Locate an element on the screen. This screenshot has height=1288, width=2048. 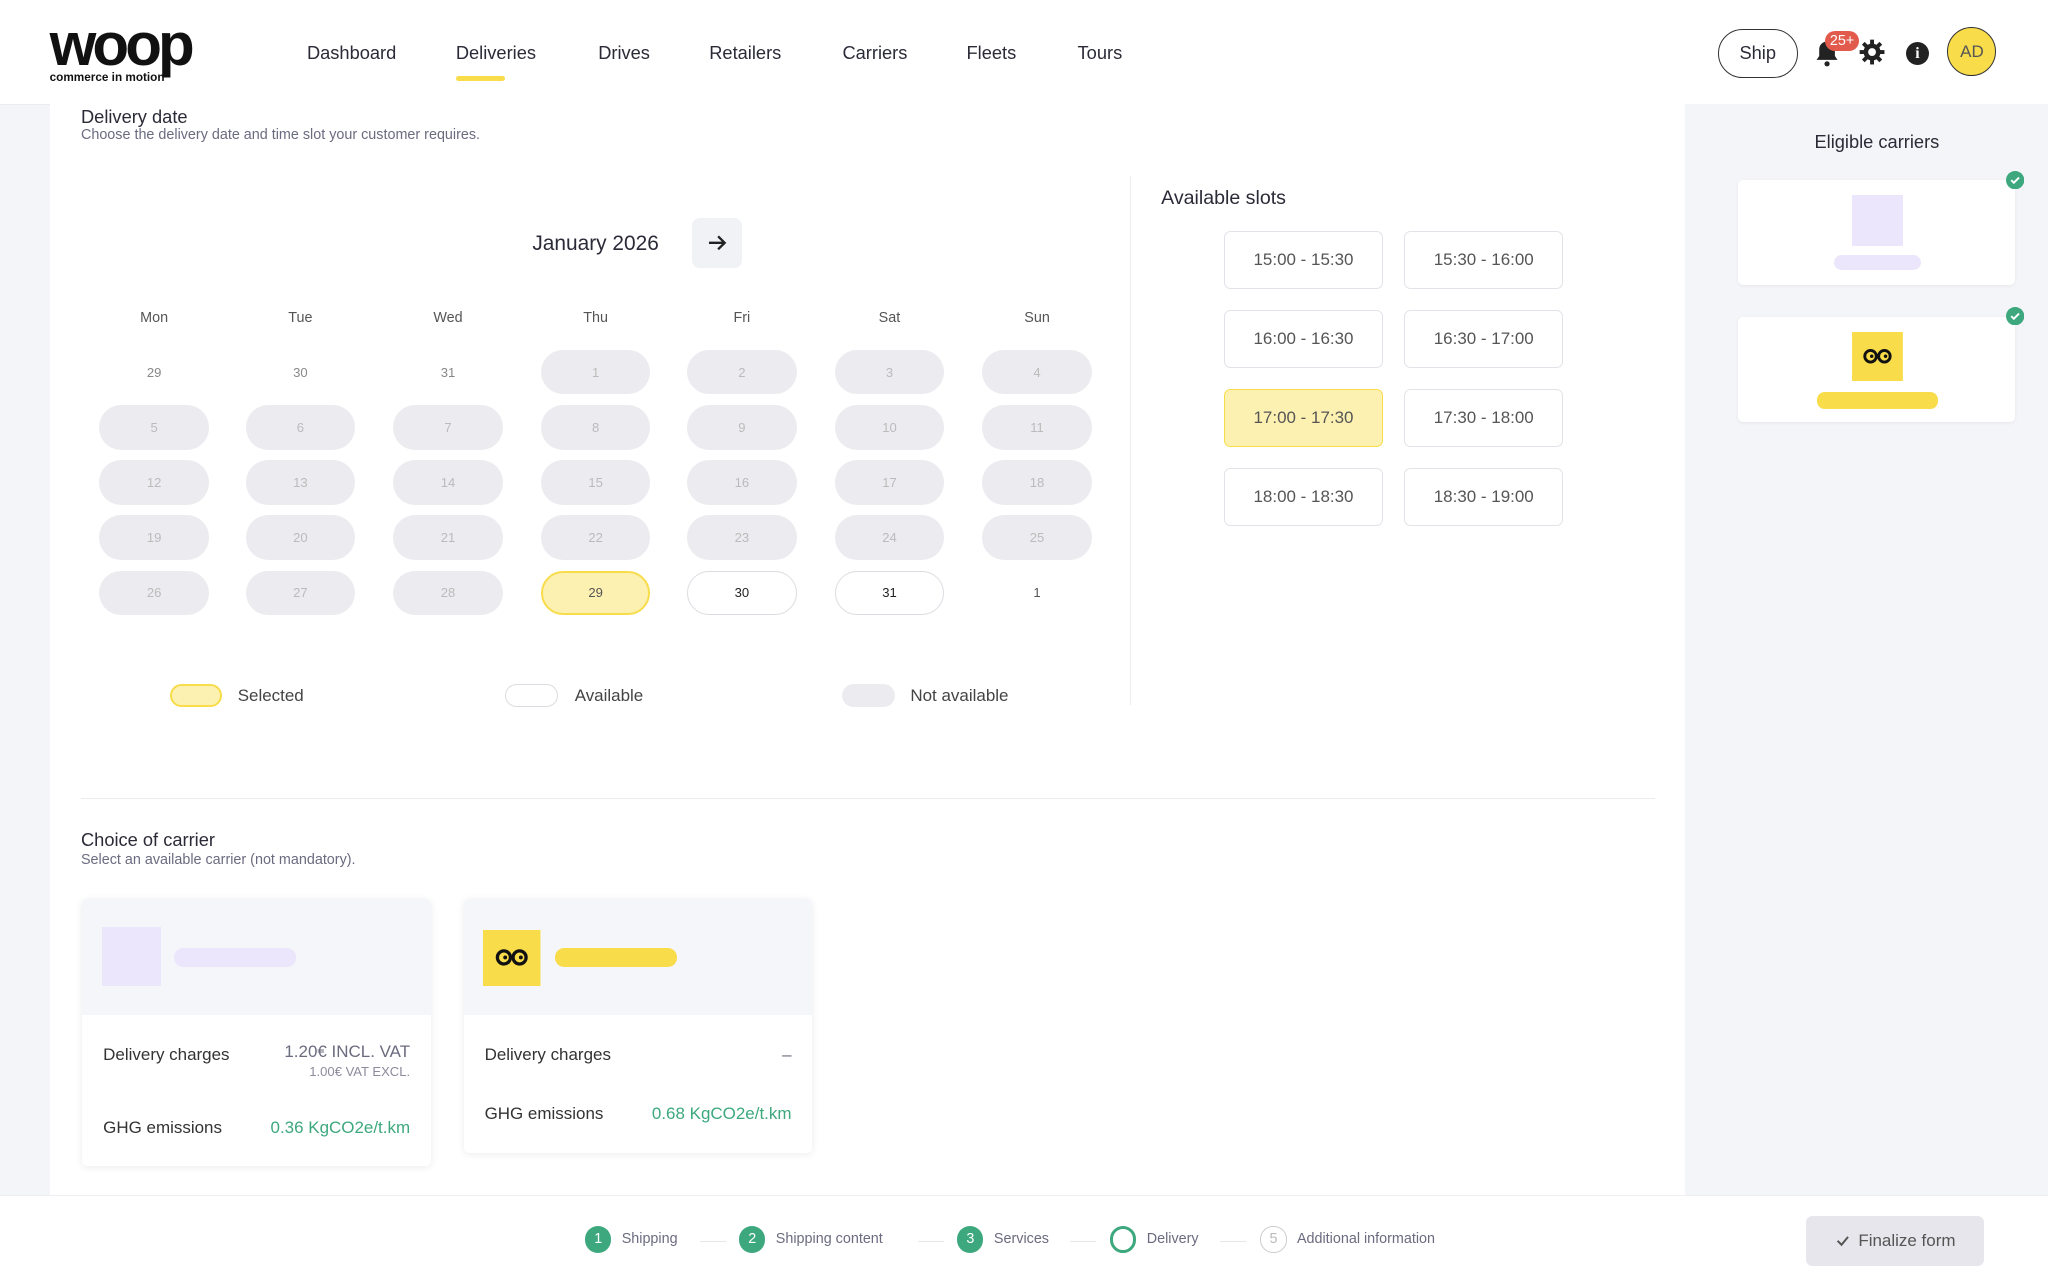
legend-selected: Selected is located at coordinates (270, 695).